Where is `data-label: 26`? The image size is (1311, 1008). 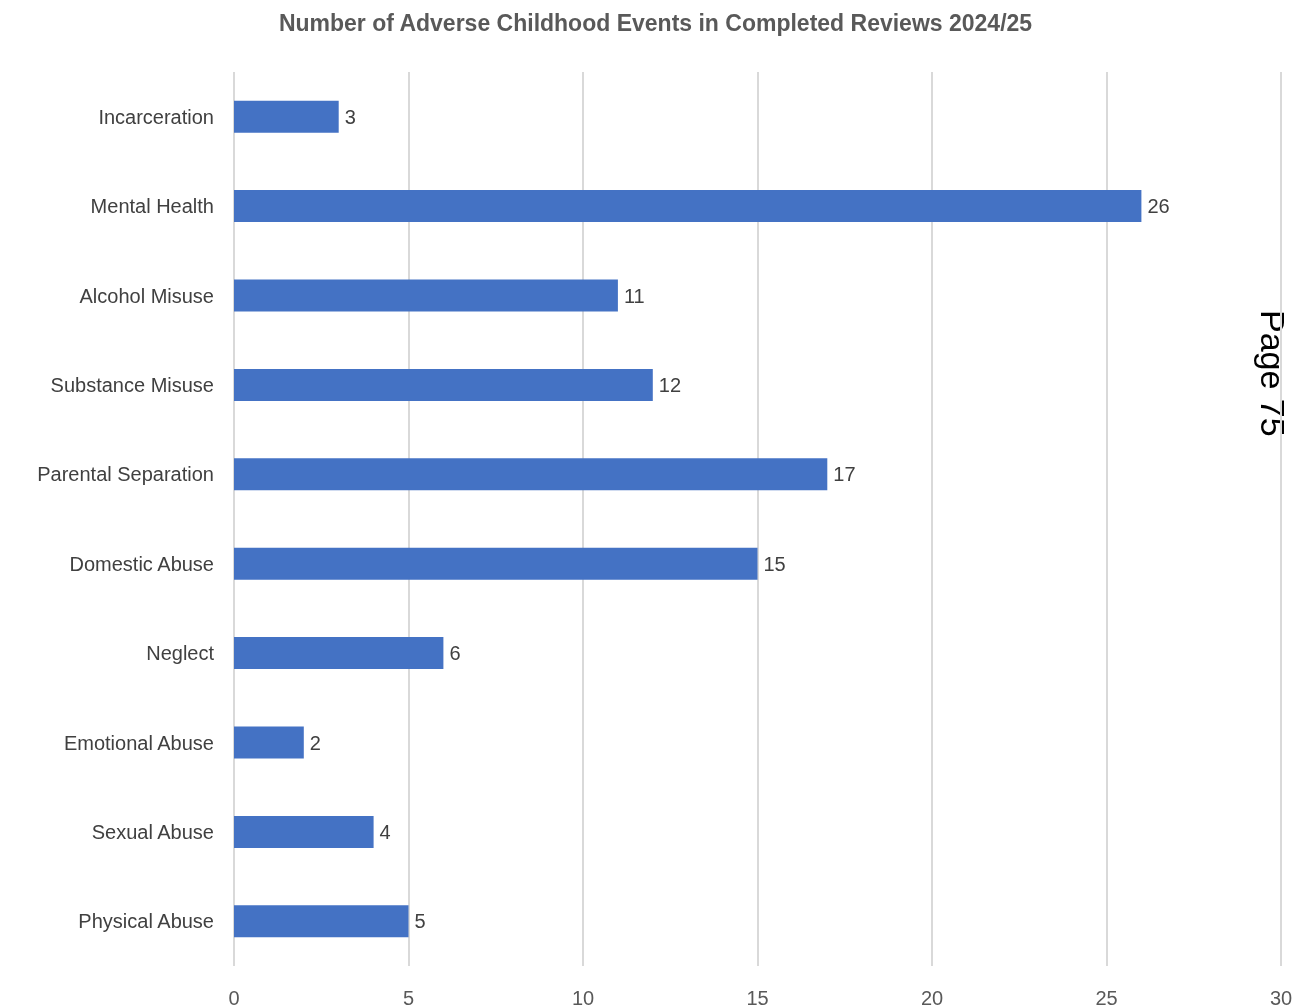
data-label: 26 is located at coordinates (1158, 206).